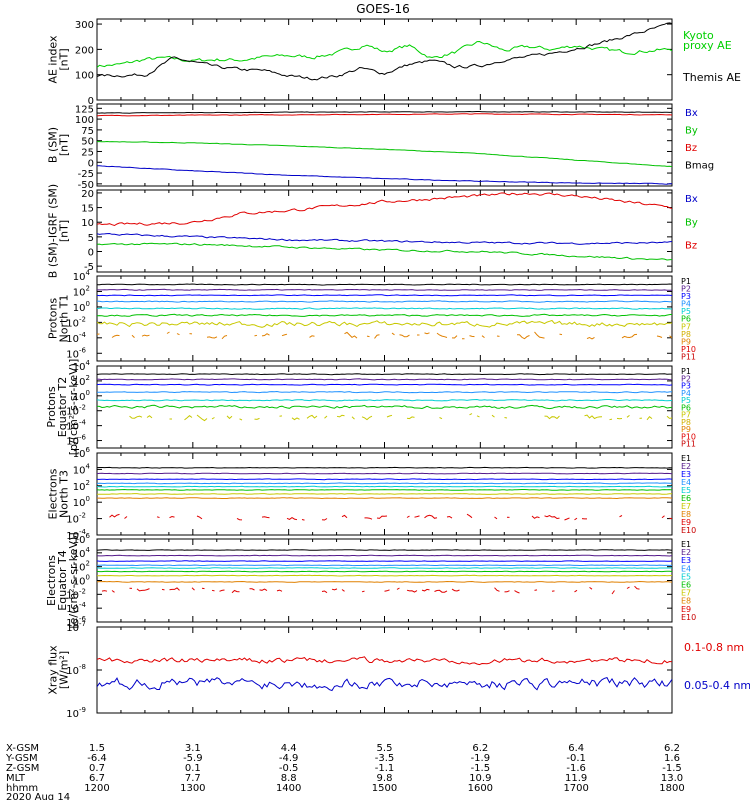 This screenshot has height=800, width=750. I want to click on series-line-e1, so click(384, 550).